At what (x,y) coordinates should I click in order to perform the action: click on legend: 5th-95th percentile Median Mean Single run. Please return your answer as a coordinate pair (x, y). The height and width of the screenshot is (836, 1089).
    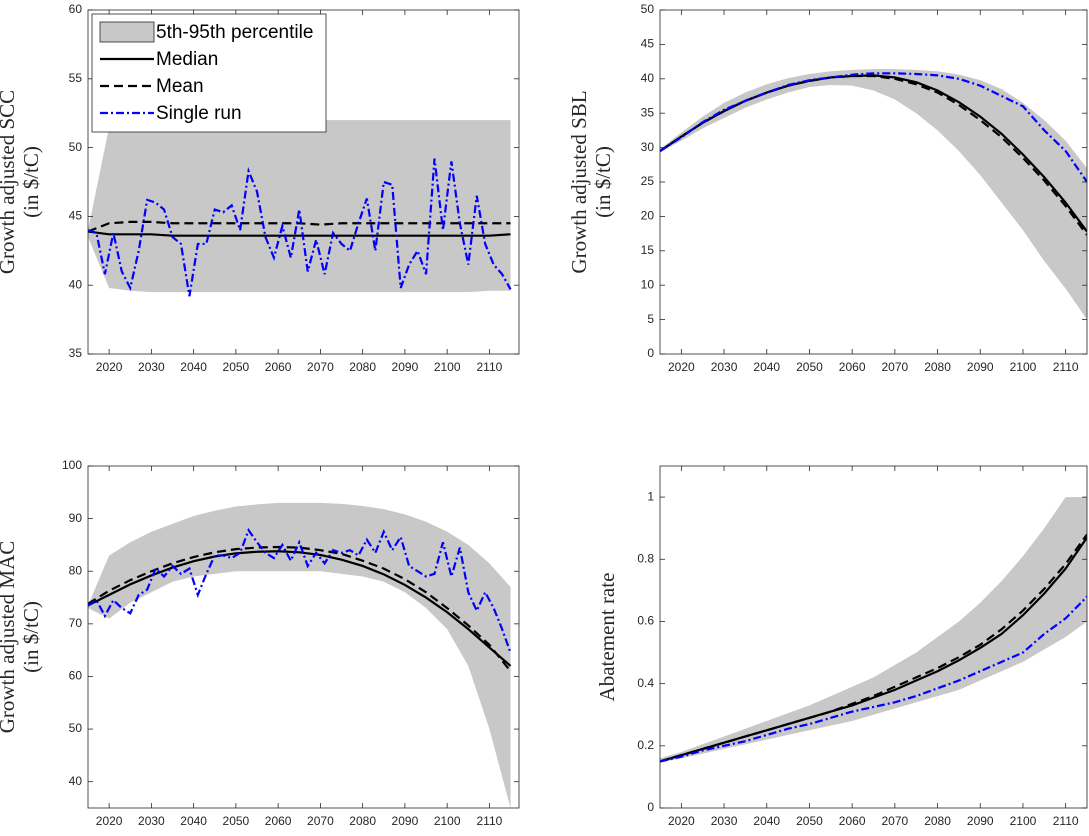
    Looking at the image, I should click on (209, 73).